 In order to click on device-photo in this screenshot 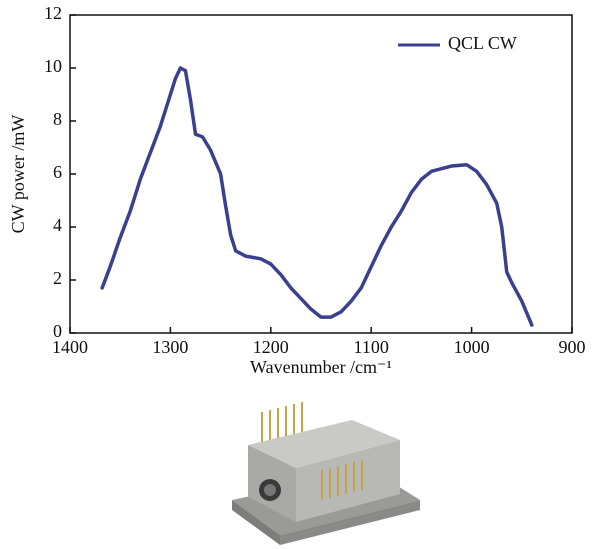, I will do `click(326, 473)`.